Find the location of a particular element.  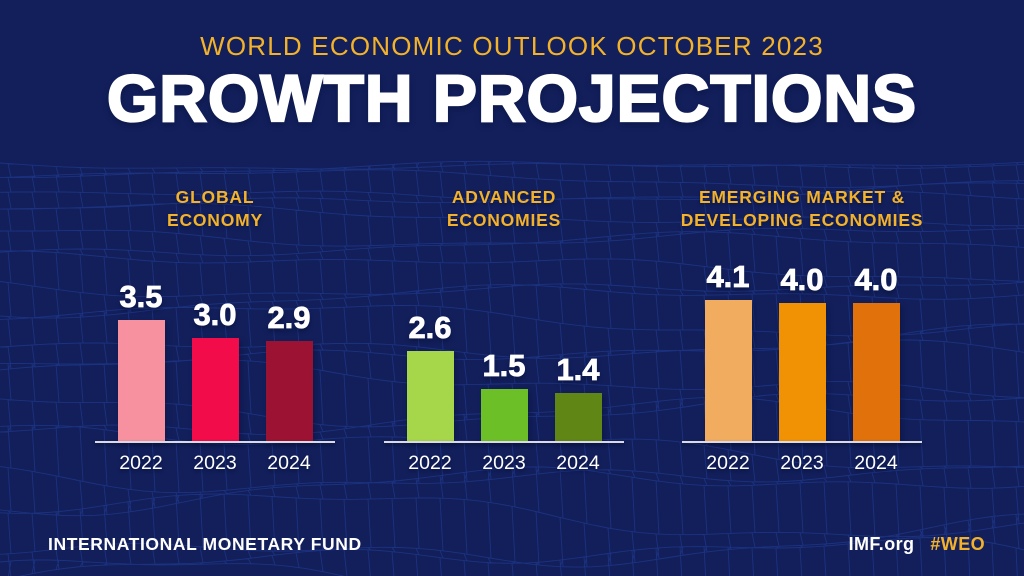

group-title-line: ADVANCED is located at coordinates (504, 197).